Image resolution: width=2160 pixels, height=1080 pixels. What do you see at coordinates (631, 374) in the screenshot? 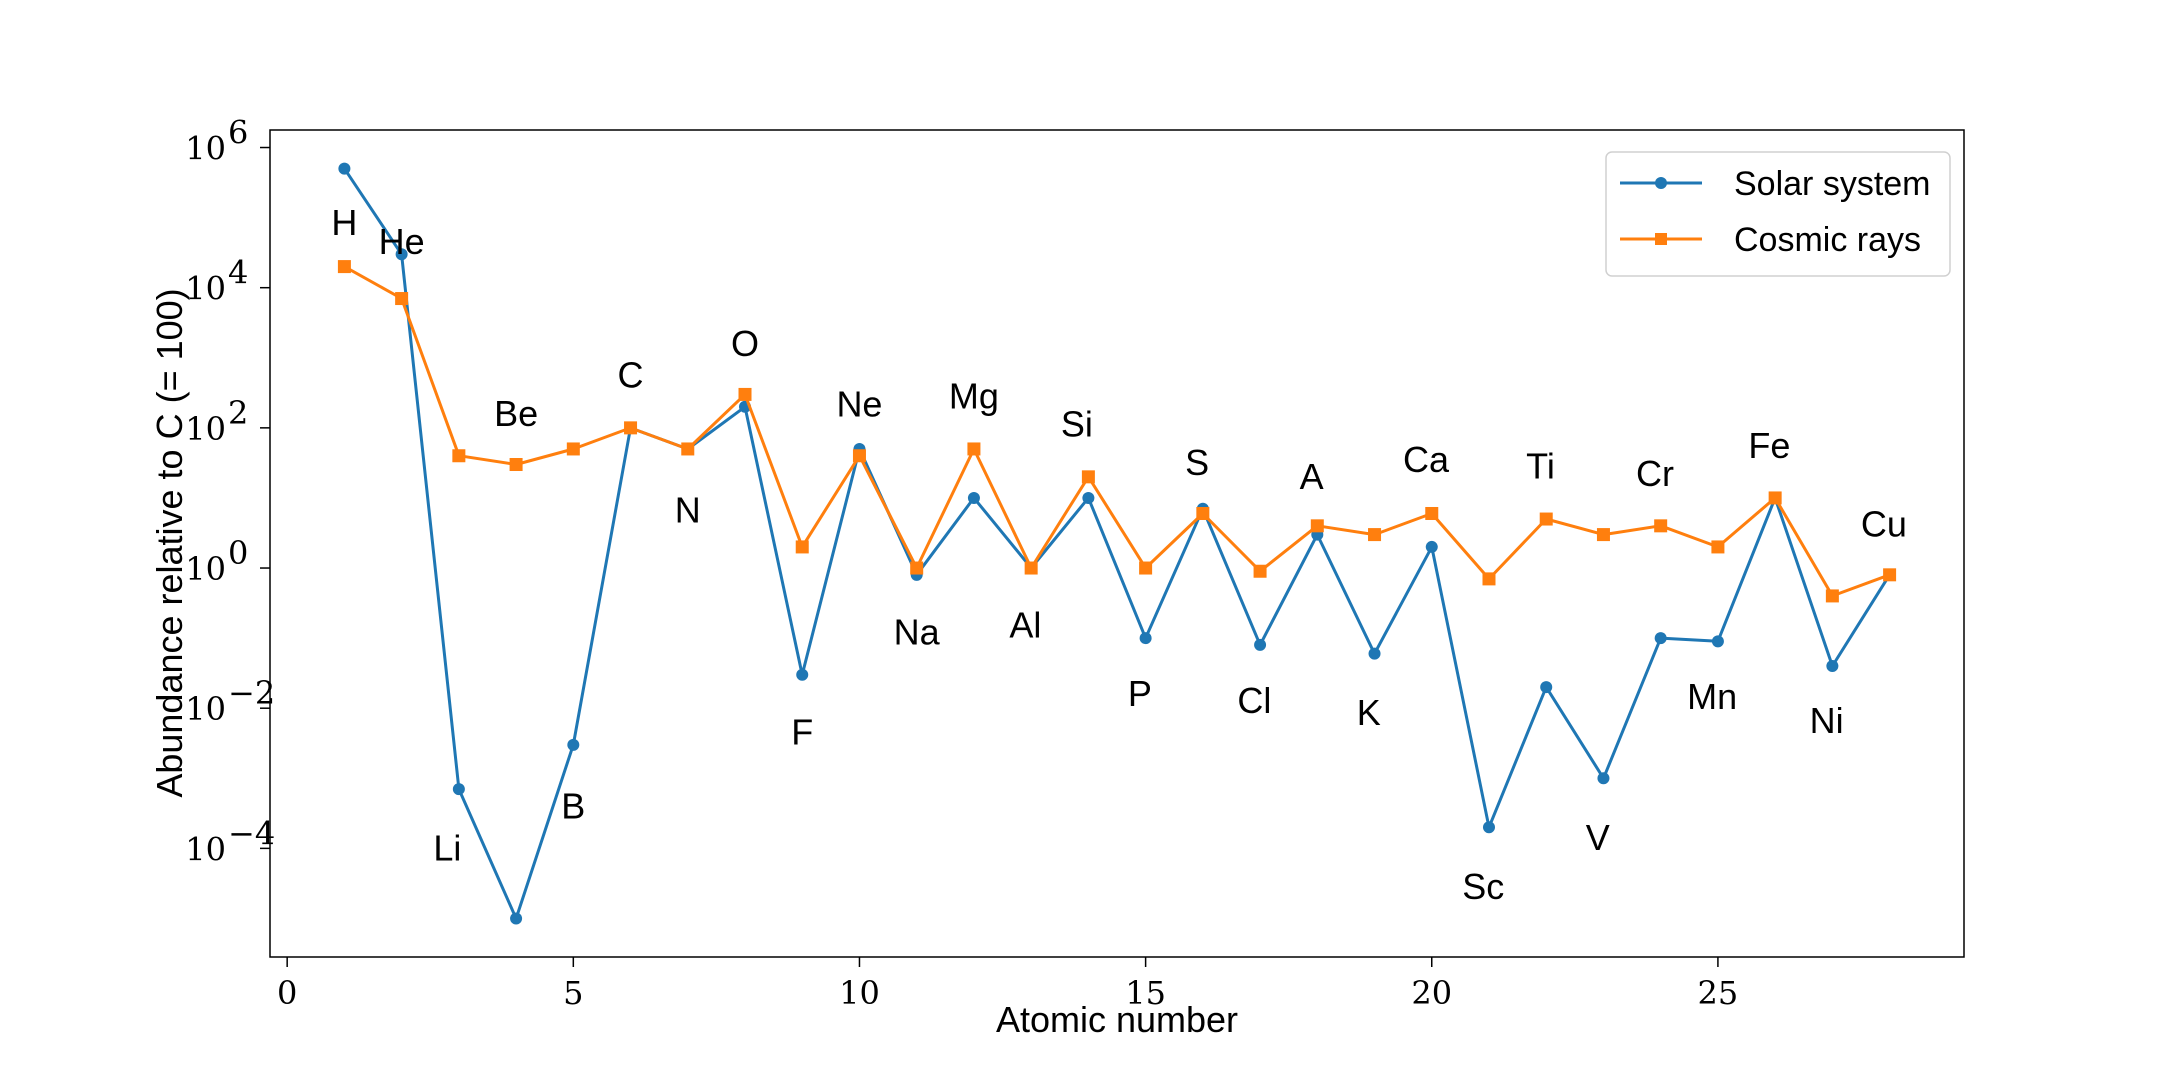
I see `element-label: C` at bounding box center [631, 374].